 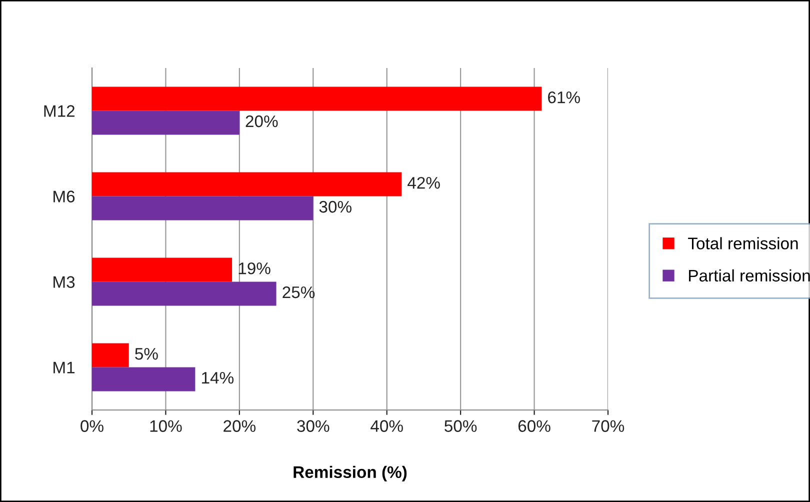 I want to click on x-tick-label: 60%, so click(x=534, y=426).